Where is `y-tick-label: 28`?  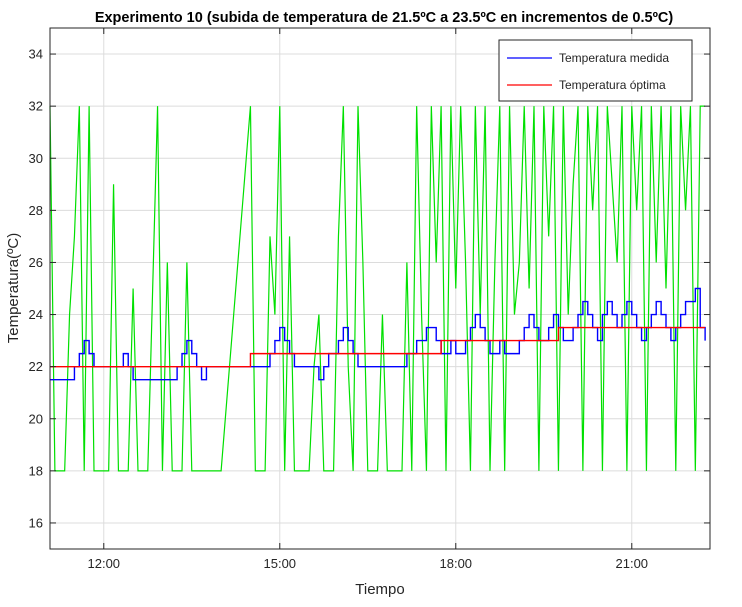
y-tick-label: 28 is located at coordinates (36, 210).